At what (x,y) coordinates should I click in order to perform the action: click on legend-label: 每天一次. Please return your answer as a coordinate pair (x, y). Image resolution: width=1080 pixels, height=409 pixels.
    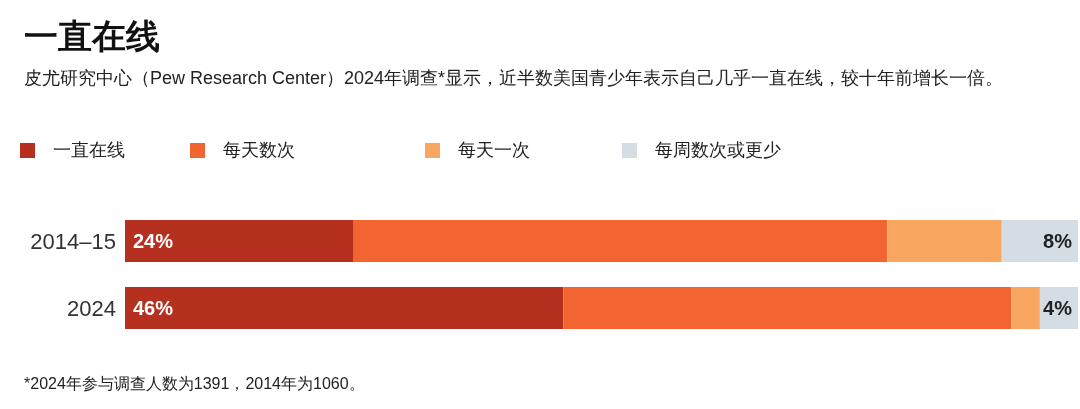
    Looking at the image, I should click on (493, 150).